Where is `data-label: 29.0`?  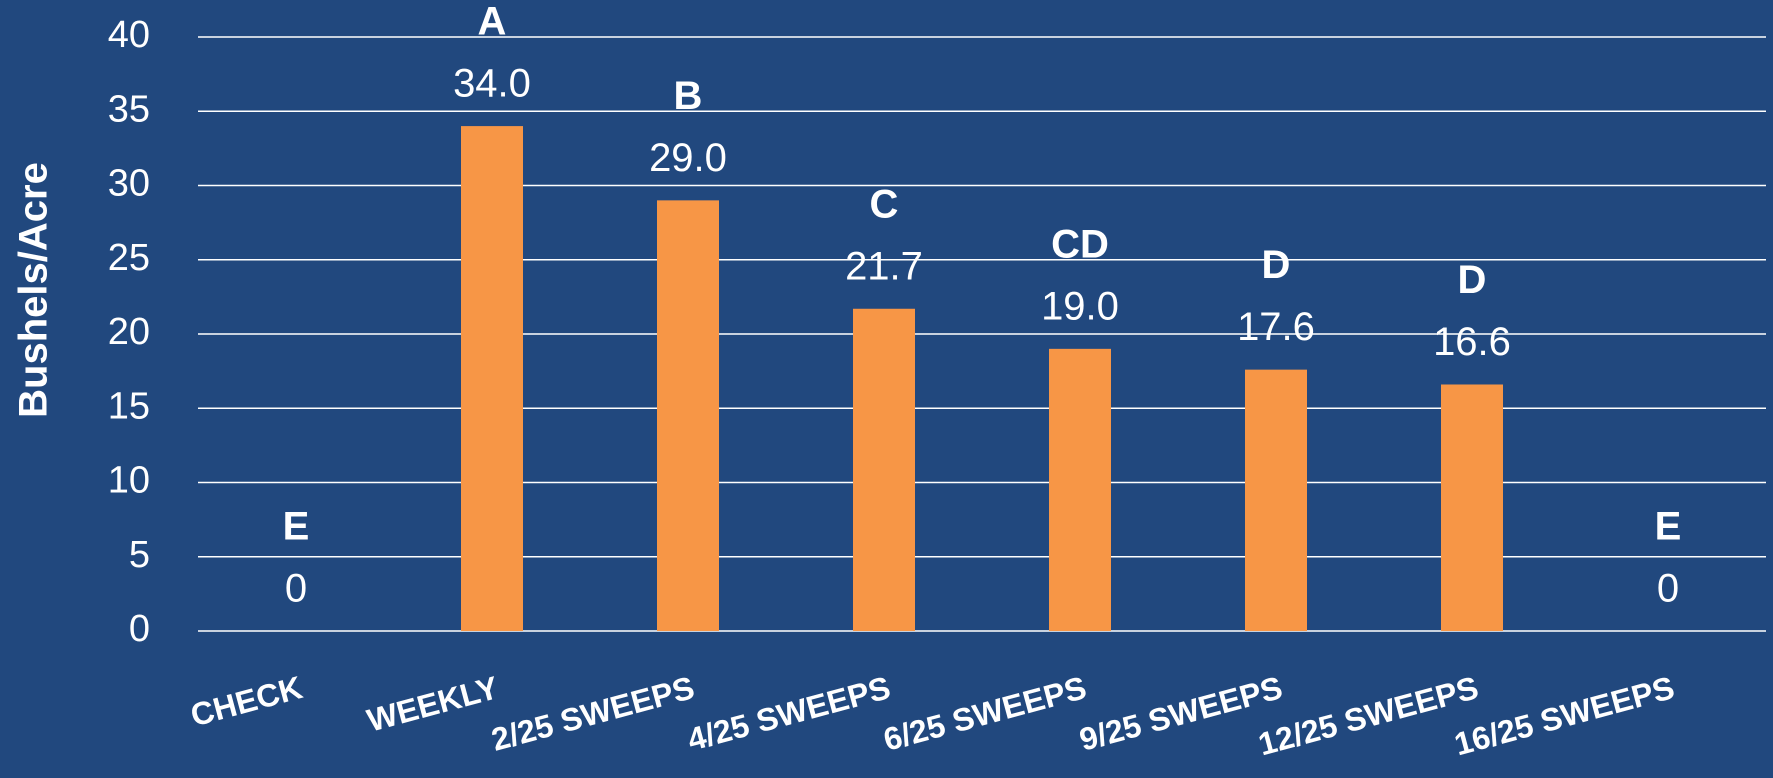 data-label: 29.0 is located at coordinates (688, 158).